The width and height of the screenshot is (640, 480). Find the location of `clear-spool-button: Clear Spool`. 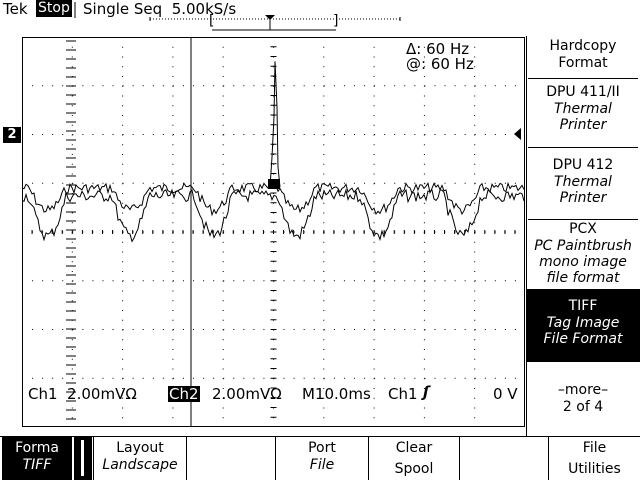

clear-spool-button: Clear Spool is located at coordinates (414, 458).